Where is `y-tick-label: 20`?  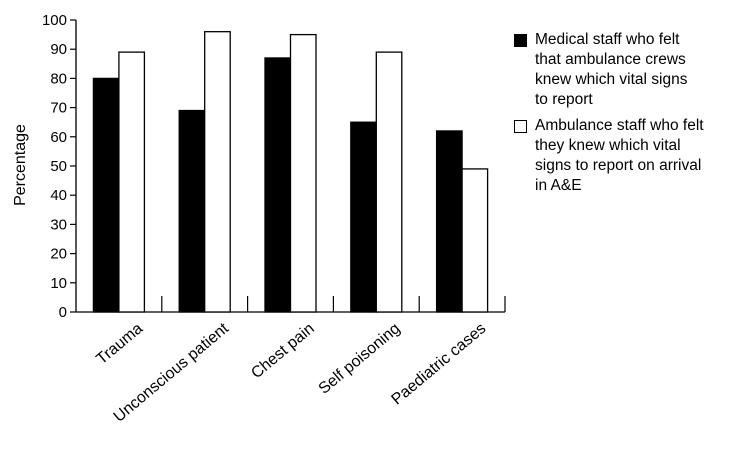 y-tick-label: 20 is located at coordinates (58, 254).